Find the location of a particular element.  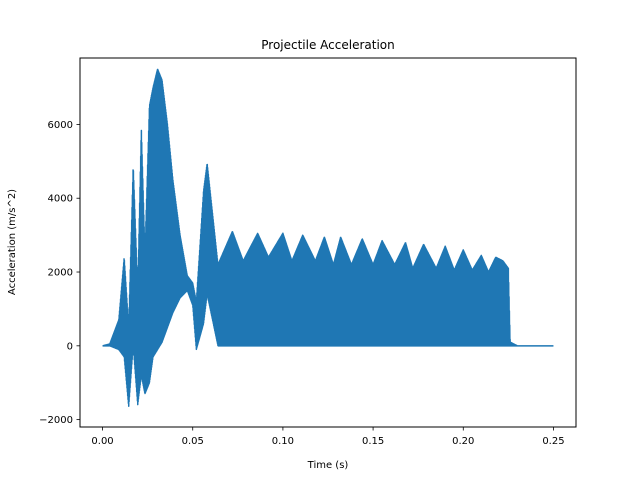

x-tick-label: 0.15 is located at coordinates (373, 441).